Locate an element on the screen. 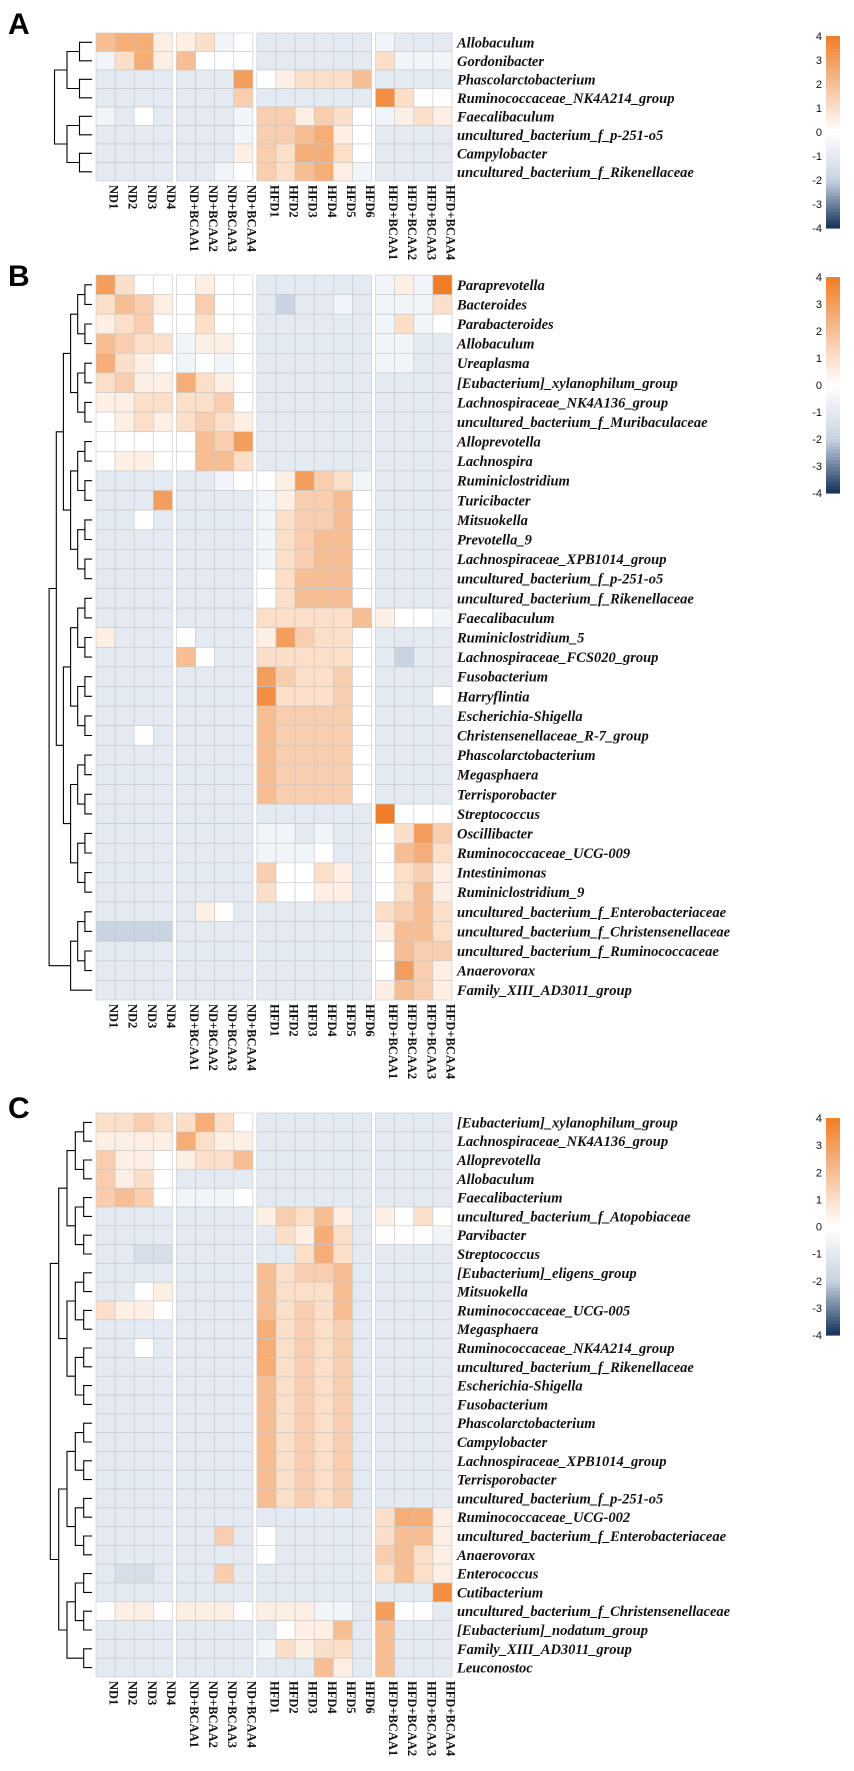 This screenshot has width=854, height=1771. row-label: Megasphaera is located at coordinates (497, 1330).